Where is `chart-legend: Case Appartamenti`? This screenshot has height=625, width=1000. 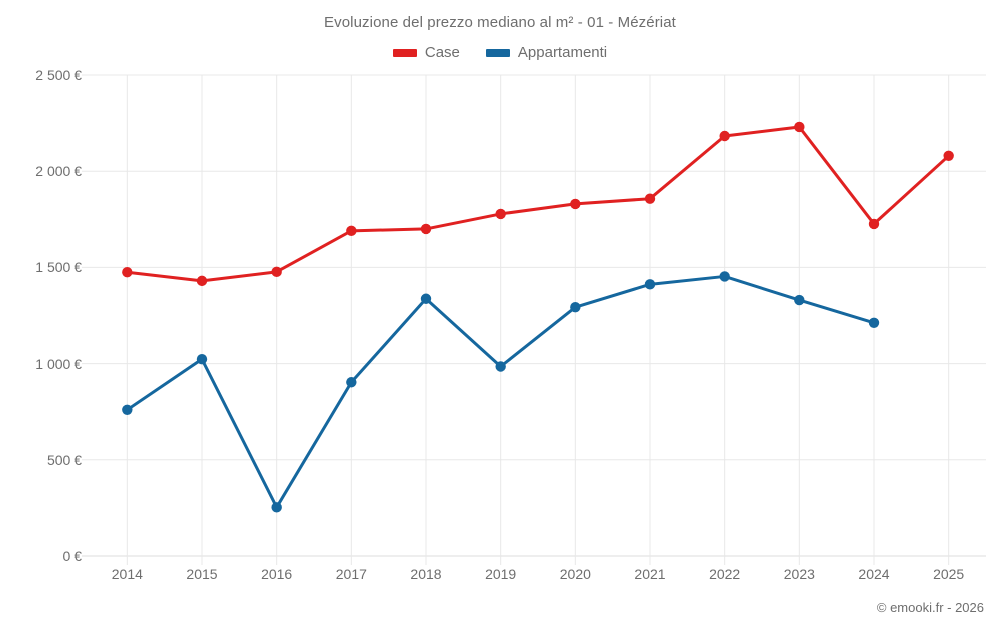
chart-legend: Case Appartamenti is located at coordinates (500, 52).